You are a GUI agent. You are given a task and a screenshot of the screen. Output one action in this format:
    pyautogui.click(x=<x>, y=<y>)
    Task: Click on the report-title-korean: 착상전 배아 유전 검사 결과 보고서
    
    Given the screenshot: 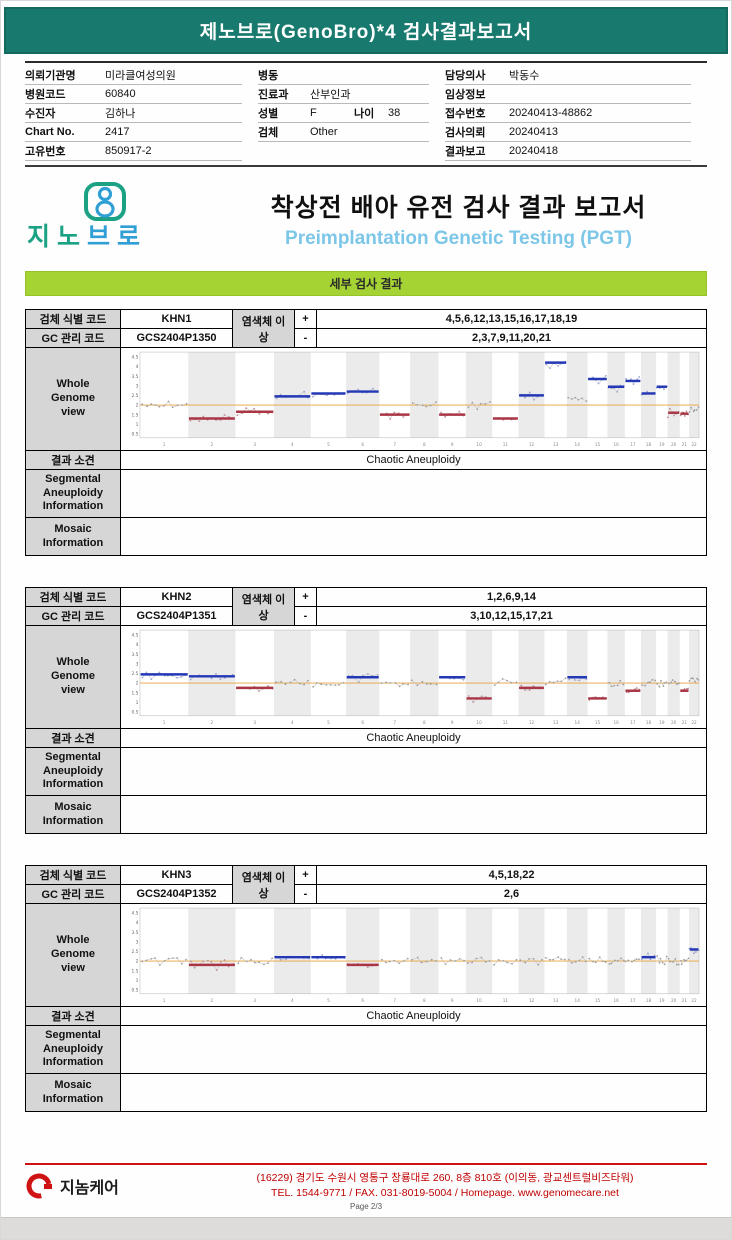 What is the action you would take?
    pyautogui.click(x=458, y=208)
    